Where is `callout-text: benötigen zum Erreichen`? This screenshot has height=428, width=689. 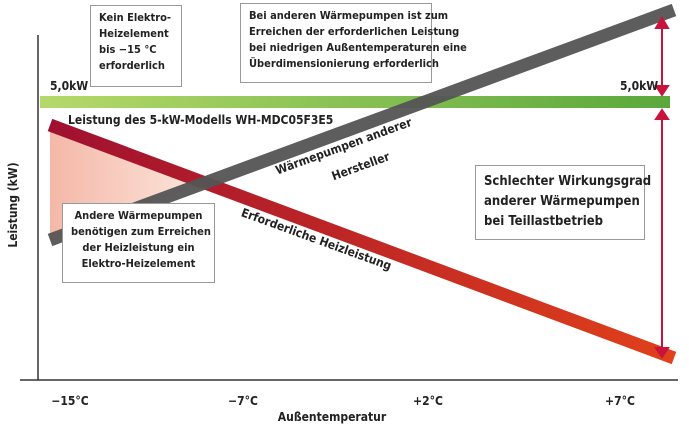
callout-text: benötigen zum Erreichen is located at coordinates (141, 231).